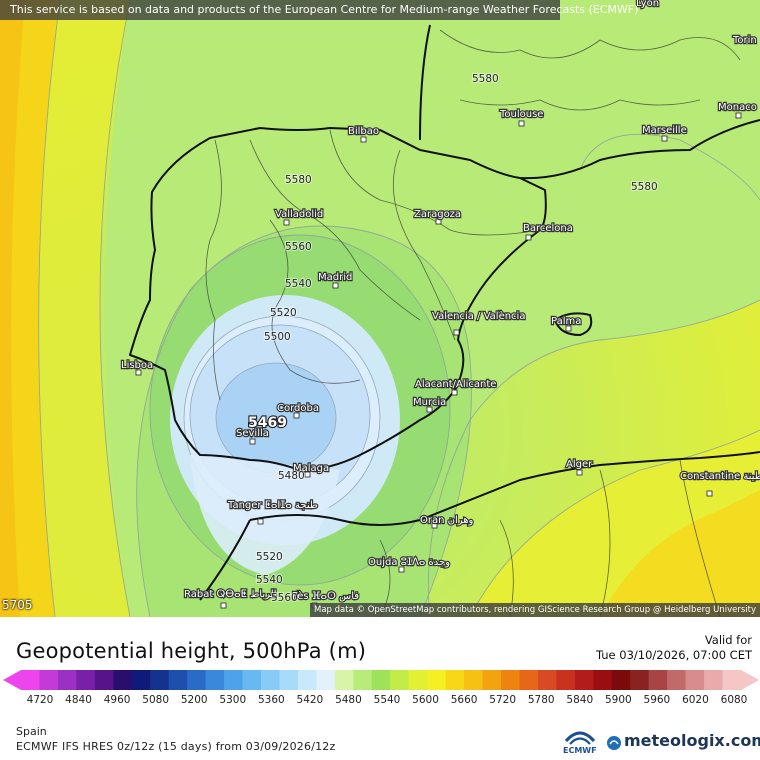 The height and width of the screenshot is (760, 760). What do you see at coordinates (728, 640) in the screenshot?
I see `valid-label: Valid for` at bounding box center [728, 640].